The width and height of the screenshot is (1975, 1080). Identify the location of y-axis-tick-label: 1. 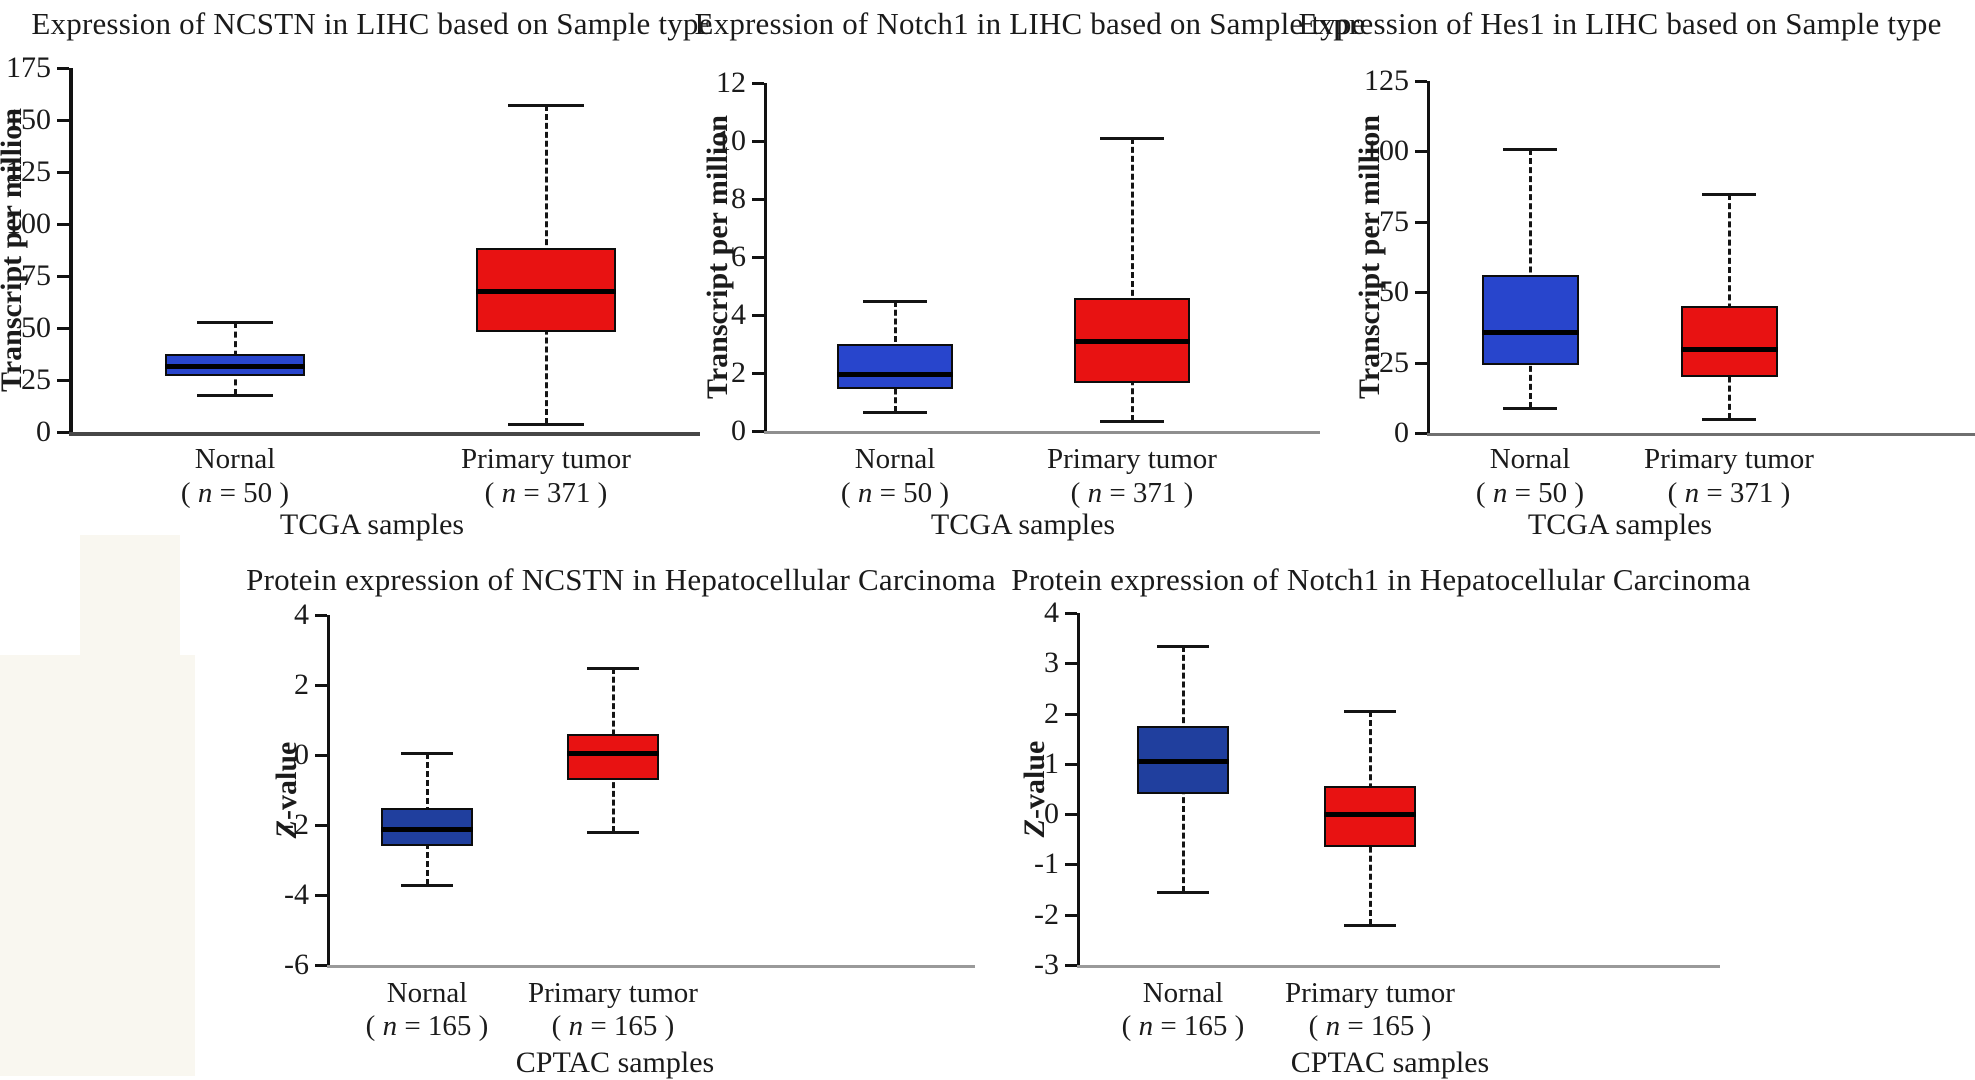
(1051, 763).